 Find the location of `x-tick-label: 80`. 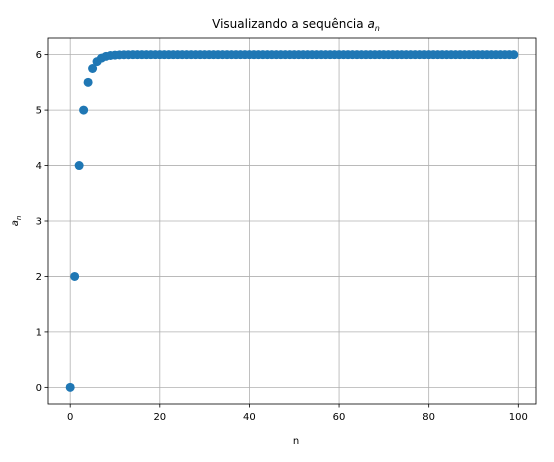

x-tick-label: 80 is located at coordinates (428, 417).